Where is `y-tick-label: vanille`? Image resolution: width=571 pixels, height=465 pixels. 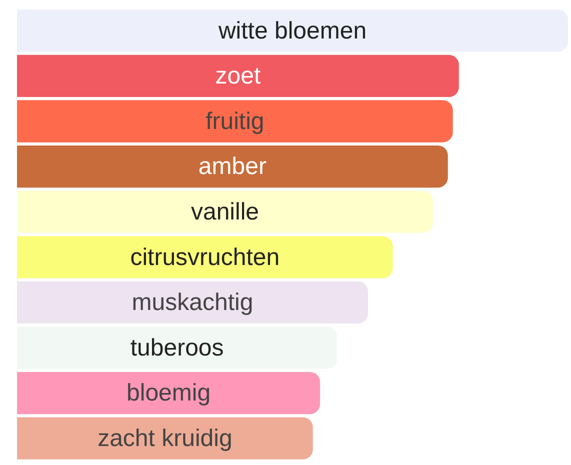
y-tick-label: vanille is located at coordinates (225, 212).